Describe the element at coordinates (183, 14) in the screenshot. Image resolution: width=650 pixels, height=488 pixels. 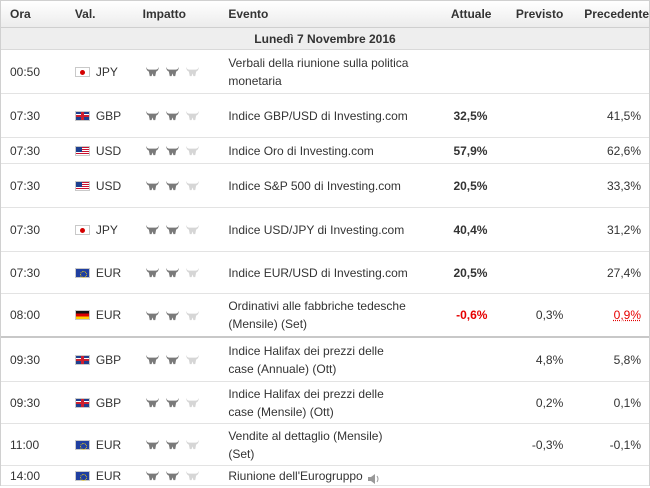
I see `header-impact: Impatto` at that location.